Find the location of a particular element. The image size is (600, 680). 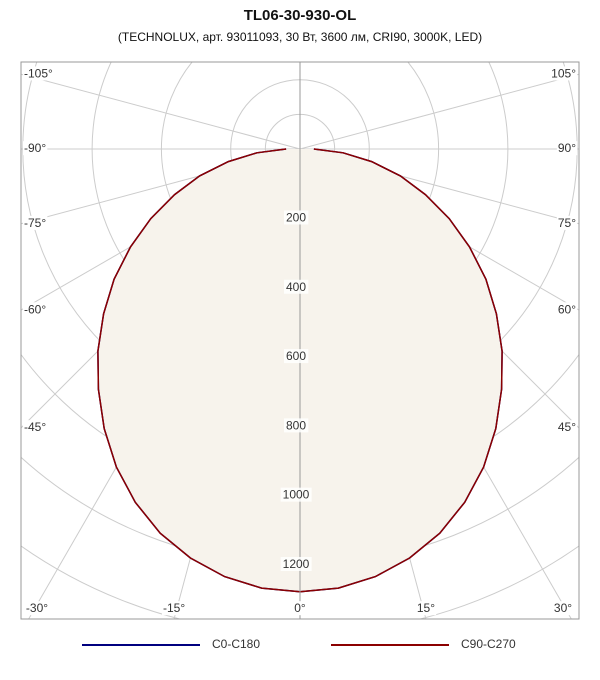

r-tick-label: 1000 is located at coordinates (296, 495).